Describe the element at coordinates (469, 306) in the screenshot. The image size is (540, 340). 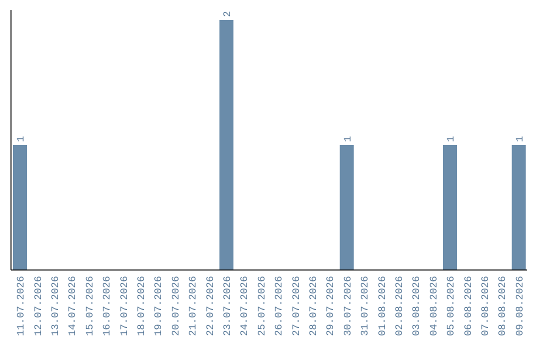
I see `x-tick-label: 06.08.2026` at that location.